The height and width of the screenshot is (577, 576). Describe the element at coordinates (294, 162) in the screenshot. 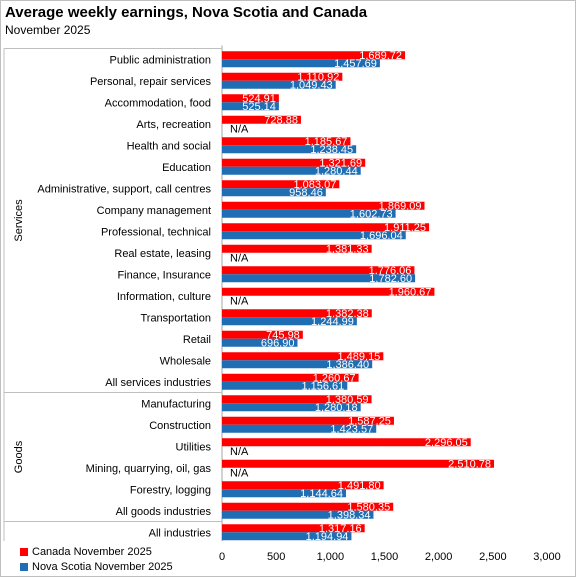

I see `bar-canada-november-2025-education` at that location.